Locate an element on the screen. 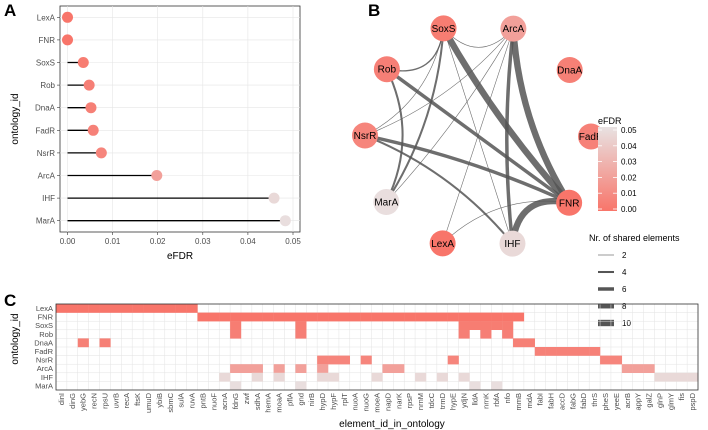 The height and width of the screenshot is (430, 708). heatmap-column-label-rbfa: rbfA is located at coordinates (496, 400).